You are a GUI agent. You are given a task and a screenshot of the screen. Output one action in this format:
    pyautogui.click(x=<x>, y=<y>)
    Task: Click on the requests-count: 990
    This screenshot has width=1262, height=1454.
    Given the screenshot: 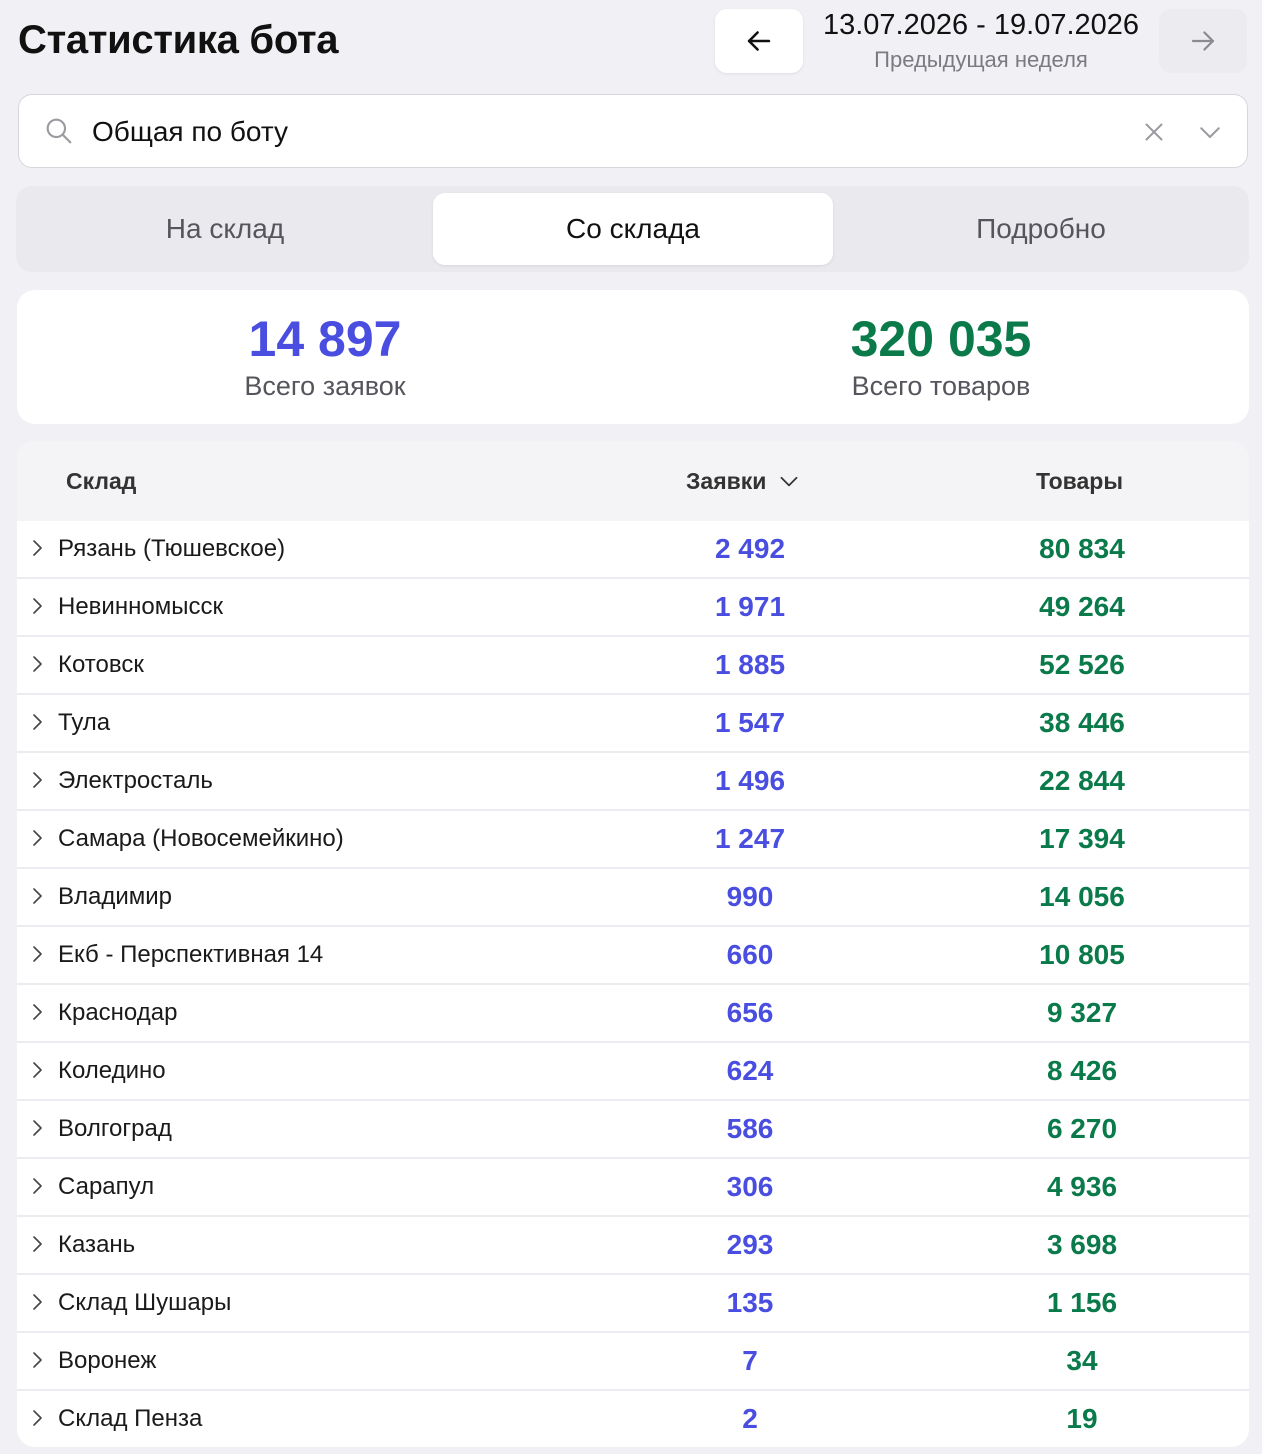 What is the action you would take?
    pyautogui.click(x=750, y=896)
    